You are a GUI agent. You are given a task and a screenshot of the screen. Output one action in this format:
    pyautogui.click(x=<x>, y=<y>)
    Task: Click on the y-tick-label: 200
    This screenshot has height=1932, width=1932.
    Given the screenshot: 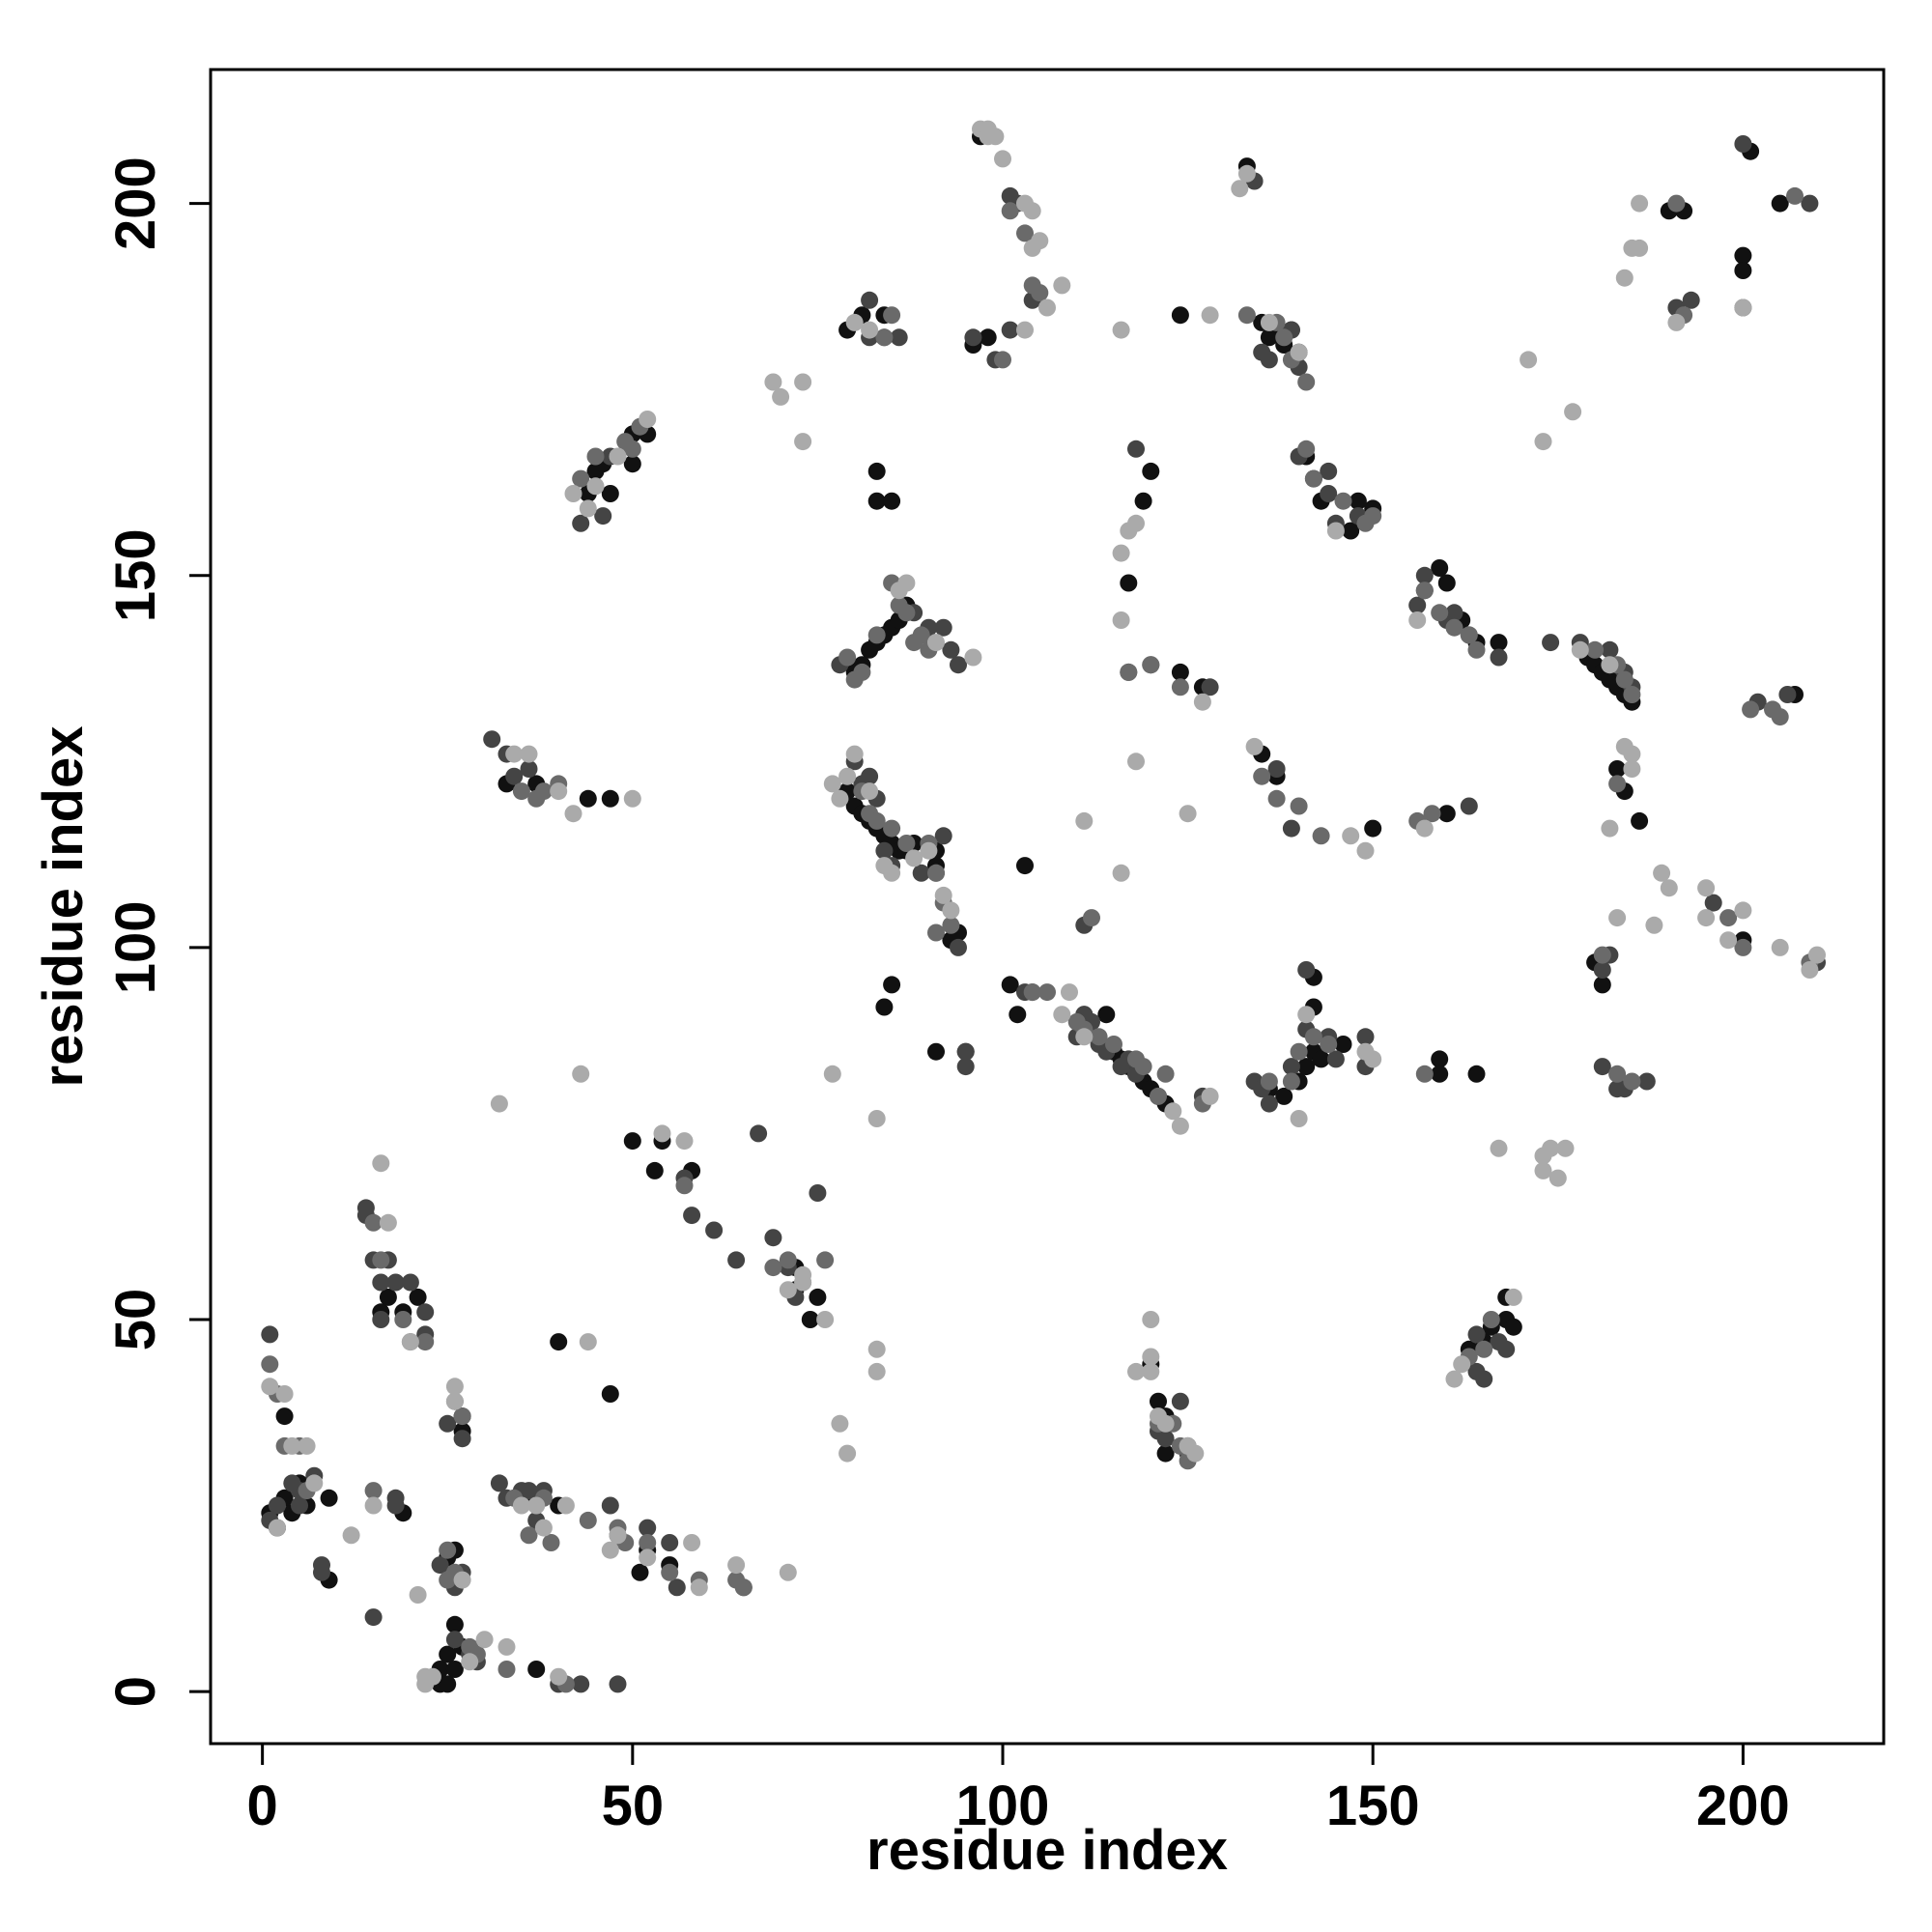 What is the action you would take?
    pyautogui.click(x=135, y=203)
    